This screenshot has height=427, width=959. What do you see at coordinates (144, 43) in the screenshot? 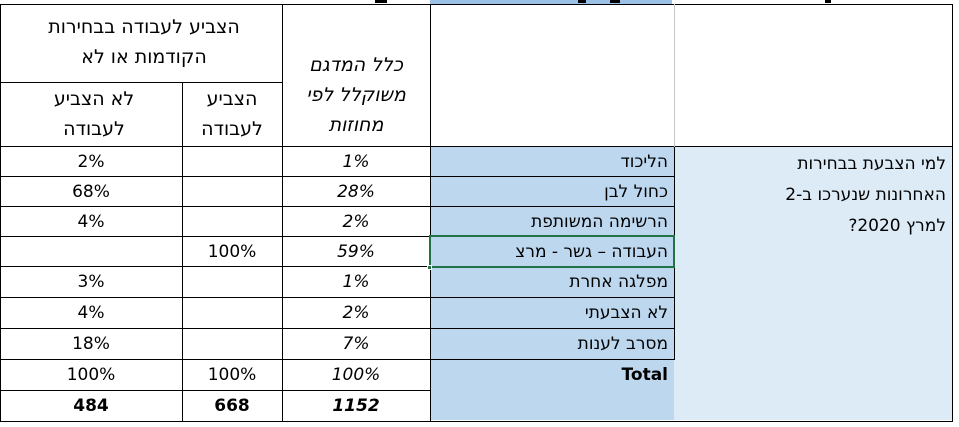
I see `group-header: הצביע לעבודה בבחירות הקודמות או לא` at bounding box center [144, 43].